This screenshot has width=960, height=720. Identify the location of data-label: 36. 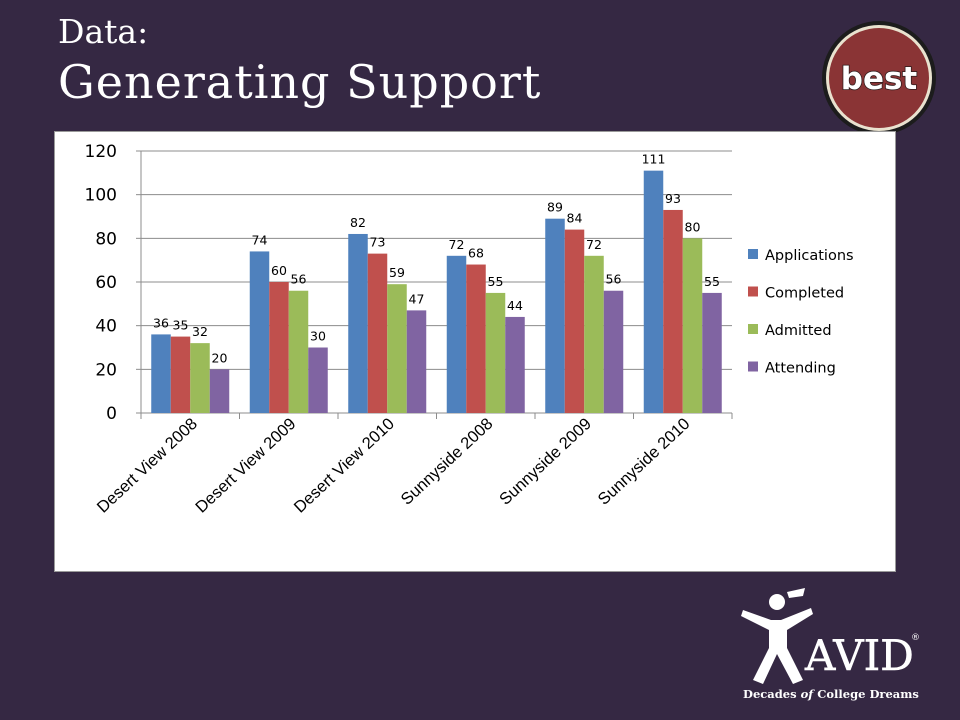
(161, 322).